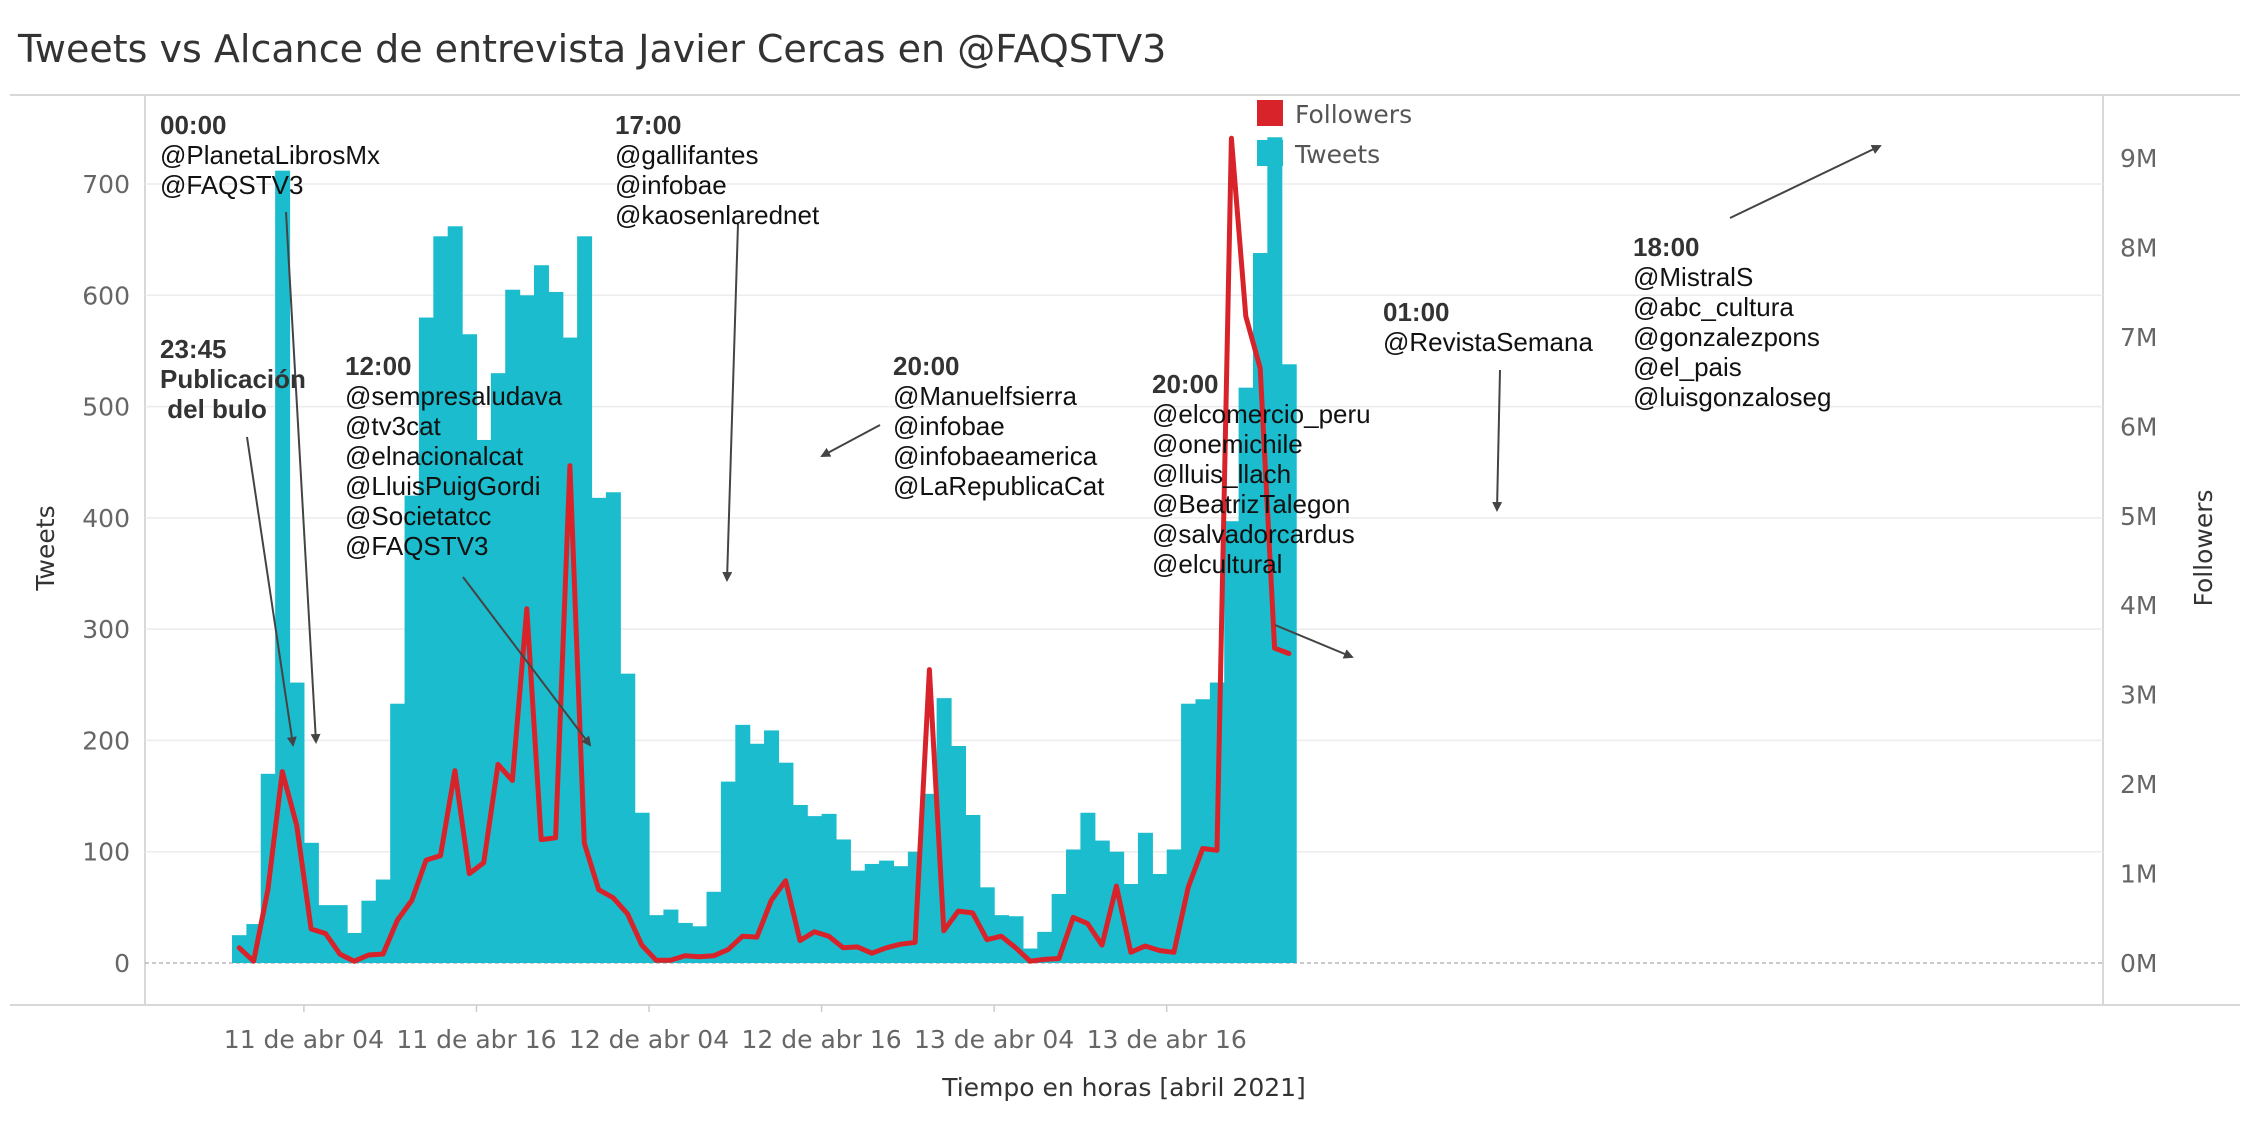 The image size is (2248, 1124). Describe the element at coordinates (649, 1039) in the screenshot. I see `x-tick-label: 12 de abr 04` at that location.